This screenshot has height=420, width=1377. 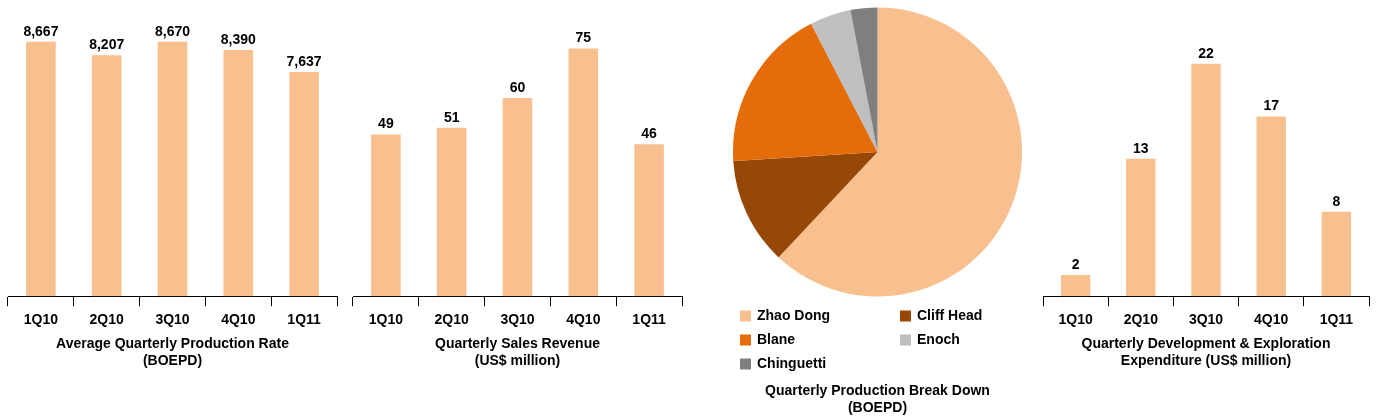 I want to click on legend-label: Enoch, so click(x=938, y=338).